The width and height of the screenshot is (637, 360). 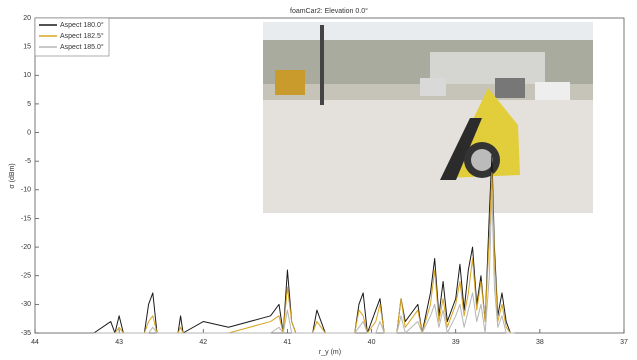 What do you see at coordinates (456, 342) in the screenshot?
I see `x-tick-label: 39` at bounding box center [456, 342].